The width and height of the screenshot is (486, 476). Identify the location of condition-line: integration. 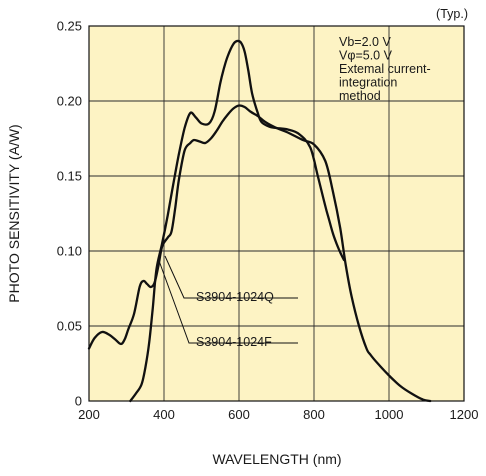
(368, 83).